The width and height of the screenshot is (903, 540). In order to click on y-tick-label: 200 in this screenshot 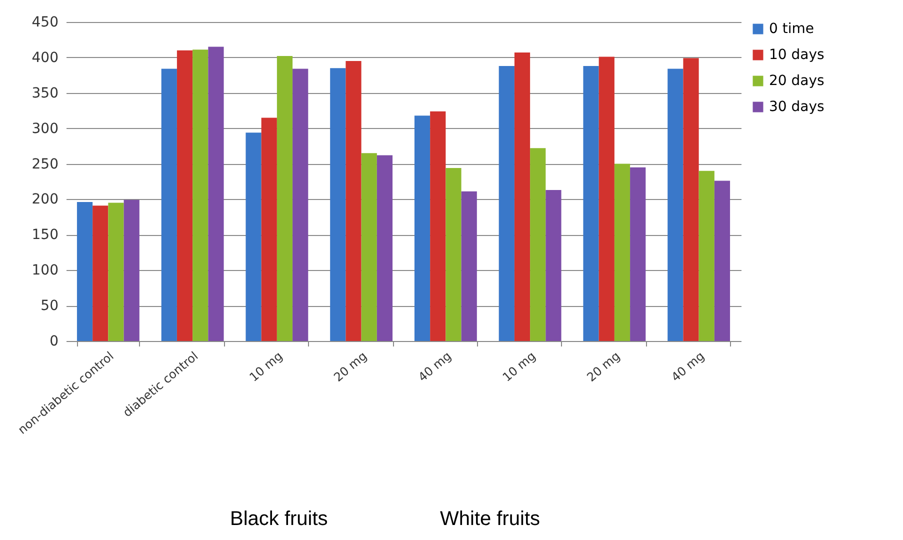, I will do `click(45, 200)`.